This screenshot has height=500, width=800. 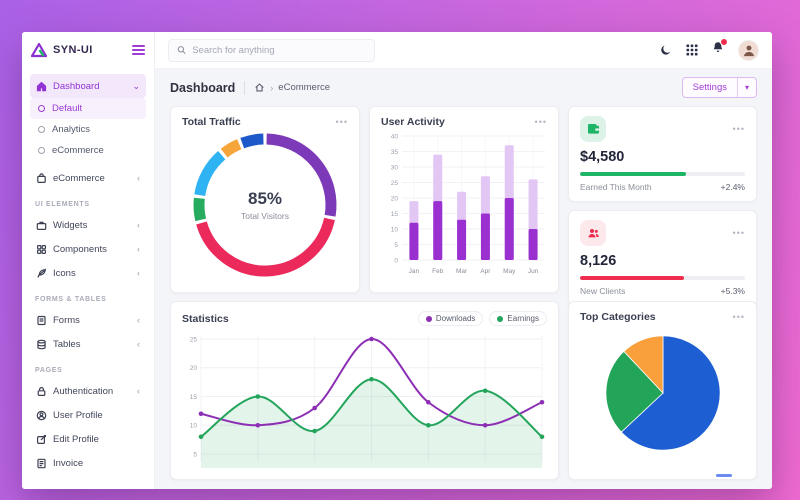 What do you see at coordinates (41, 391) in the screenshot?
I see `lock-icon` at bounding box center [41, 391].